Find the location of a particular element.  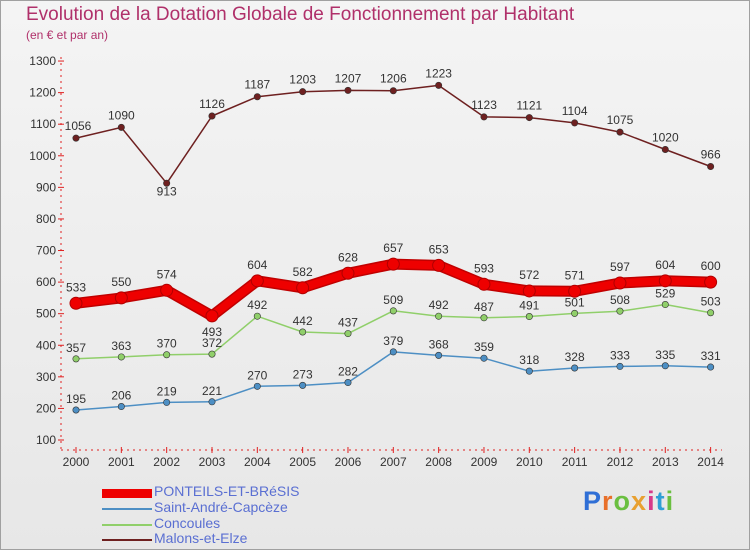

data-label: 273 is located at coordinates (303, 374).